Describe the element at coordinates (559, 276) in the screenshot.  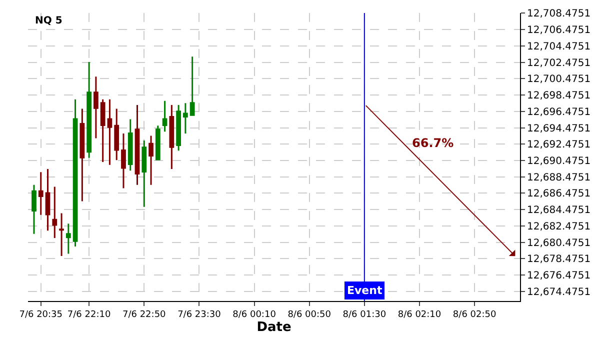
I see `y-tick-label: 12,676.4751` at that location.